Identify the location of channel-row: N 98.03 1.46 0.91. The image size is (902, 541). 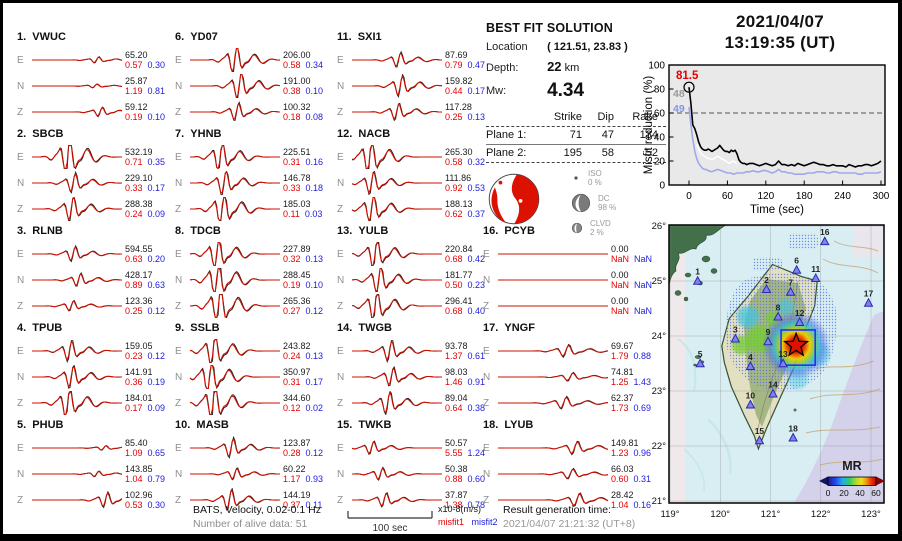
(411, 377).